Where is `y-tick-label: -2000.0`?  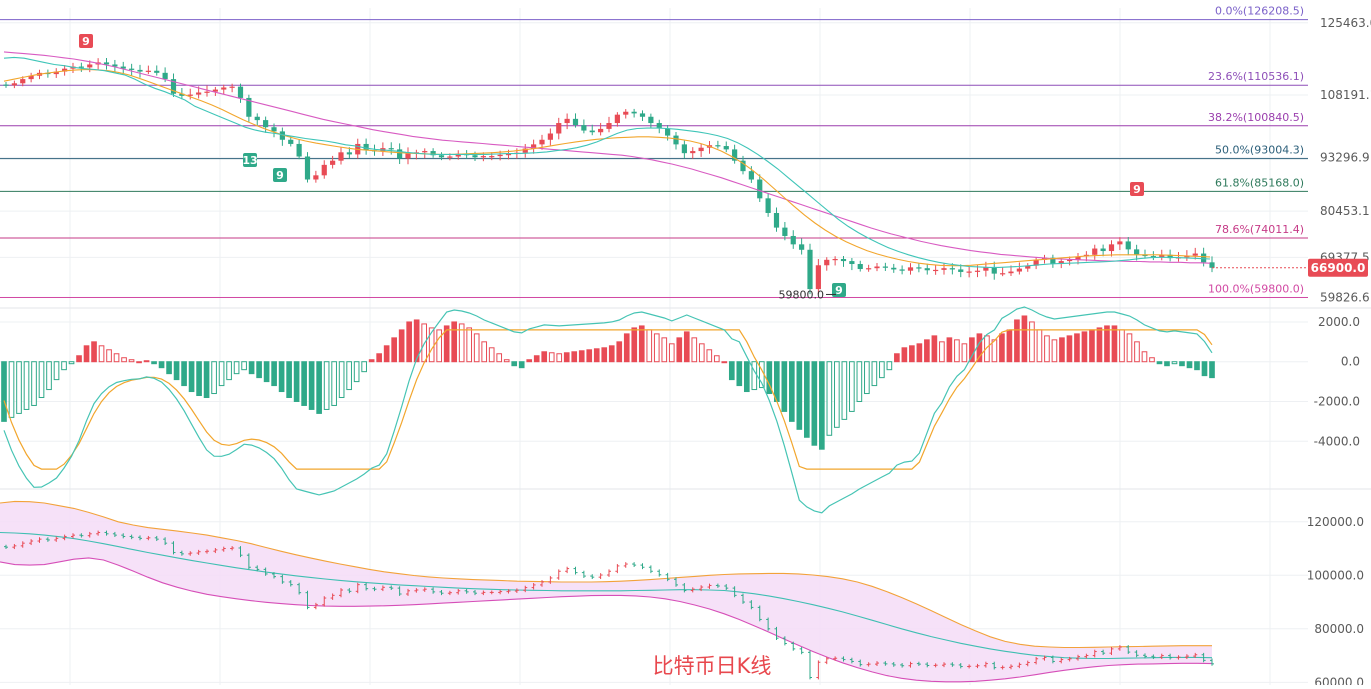 y-tick-label: -2000.0 is located at coordinates (1337, 401).